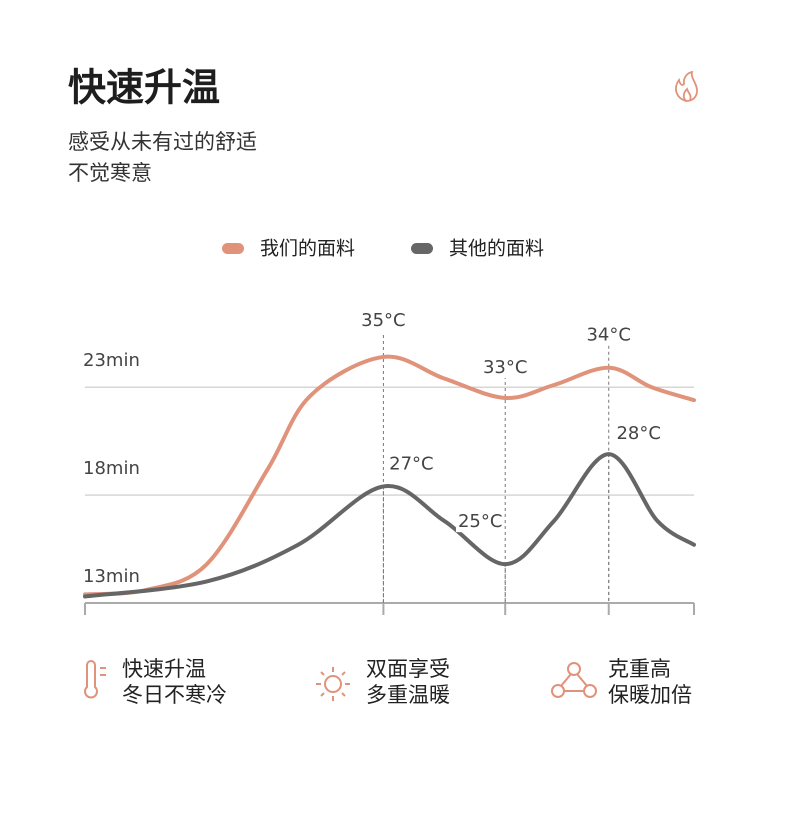  Describe the element at coordinates (686, 86) in the screenshot. I see `flame-icon` at that location.